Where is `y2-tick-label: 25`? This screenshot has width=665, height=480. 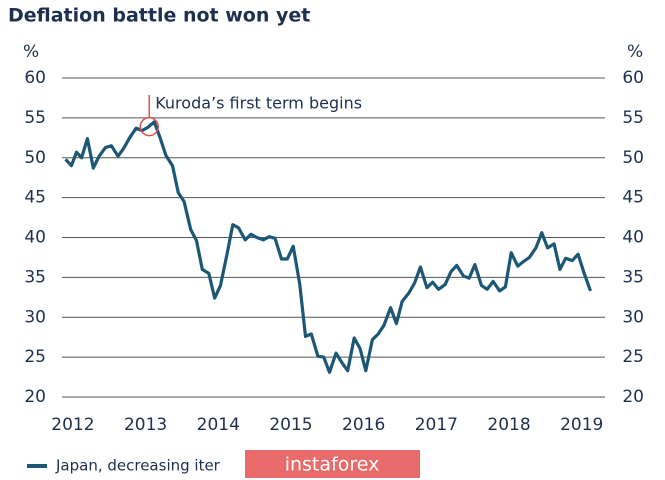 y2-tick-label: 25 is located at coordinates (633, 357).